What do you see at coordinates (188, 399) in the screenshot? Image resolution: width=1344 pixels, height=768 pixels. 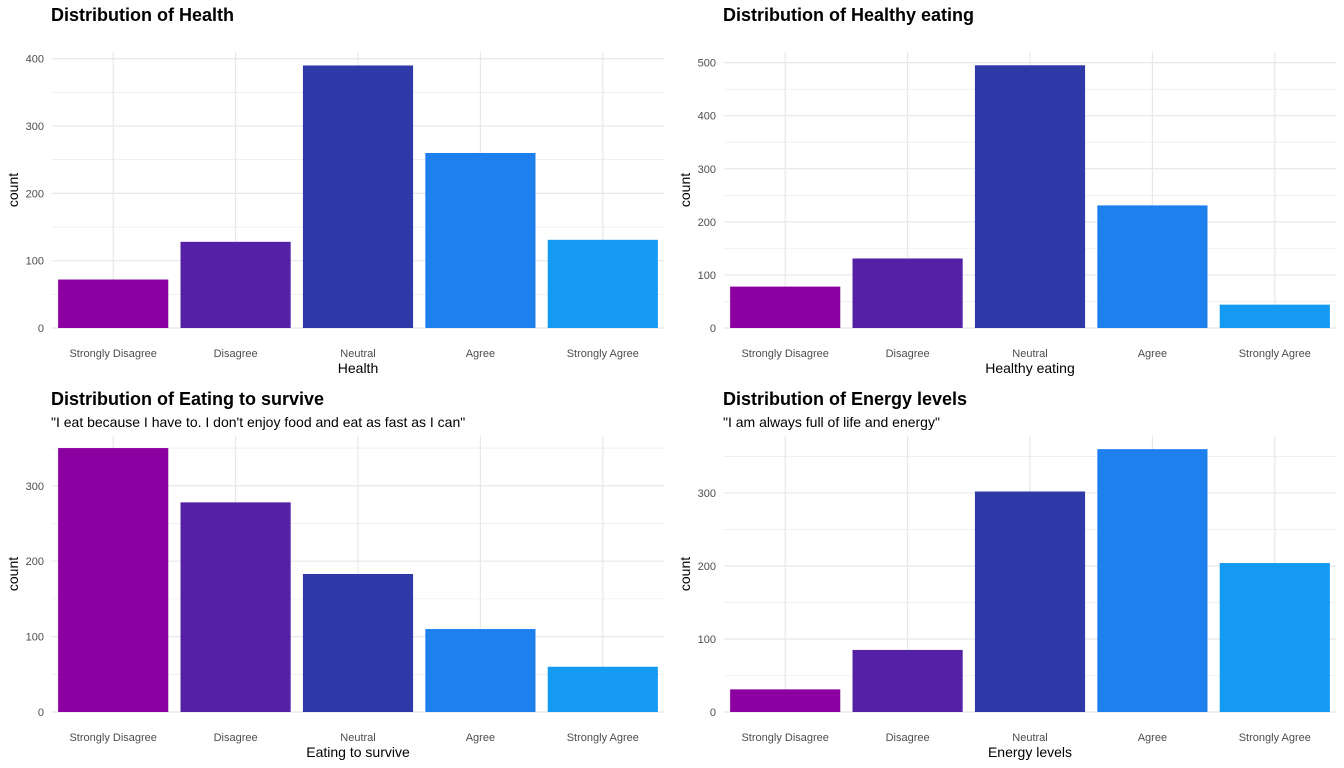 I see `chart-title: Distribution of Eating to survive` at bounding box center [188, 399].